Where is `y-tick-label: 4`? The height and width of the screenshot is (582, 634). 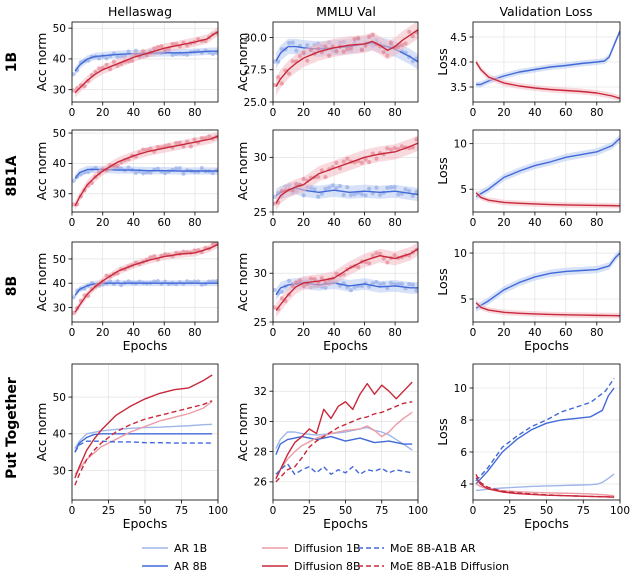
y-tick-label: 4 is located at coordinates (463, 485).